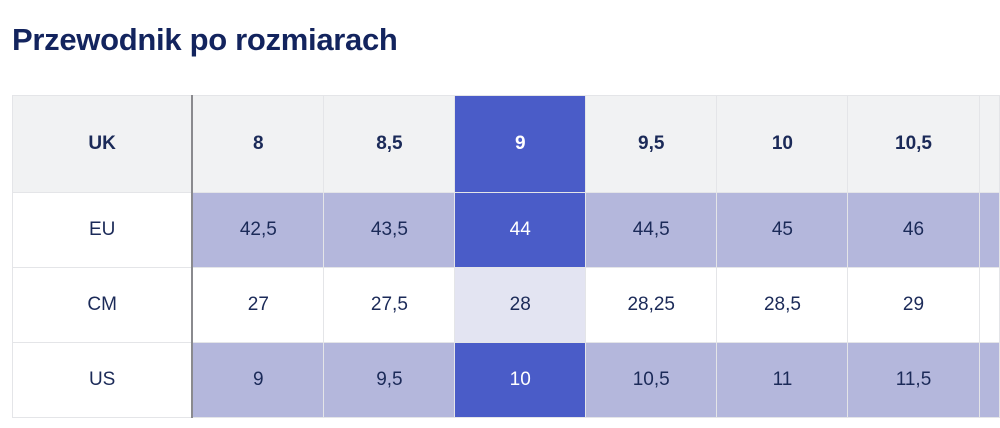 This screenshot has width=1000, height=428. I want to click on size-cell: 11,5, so click(913, 380).